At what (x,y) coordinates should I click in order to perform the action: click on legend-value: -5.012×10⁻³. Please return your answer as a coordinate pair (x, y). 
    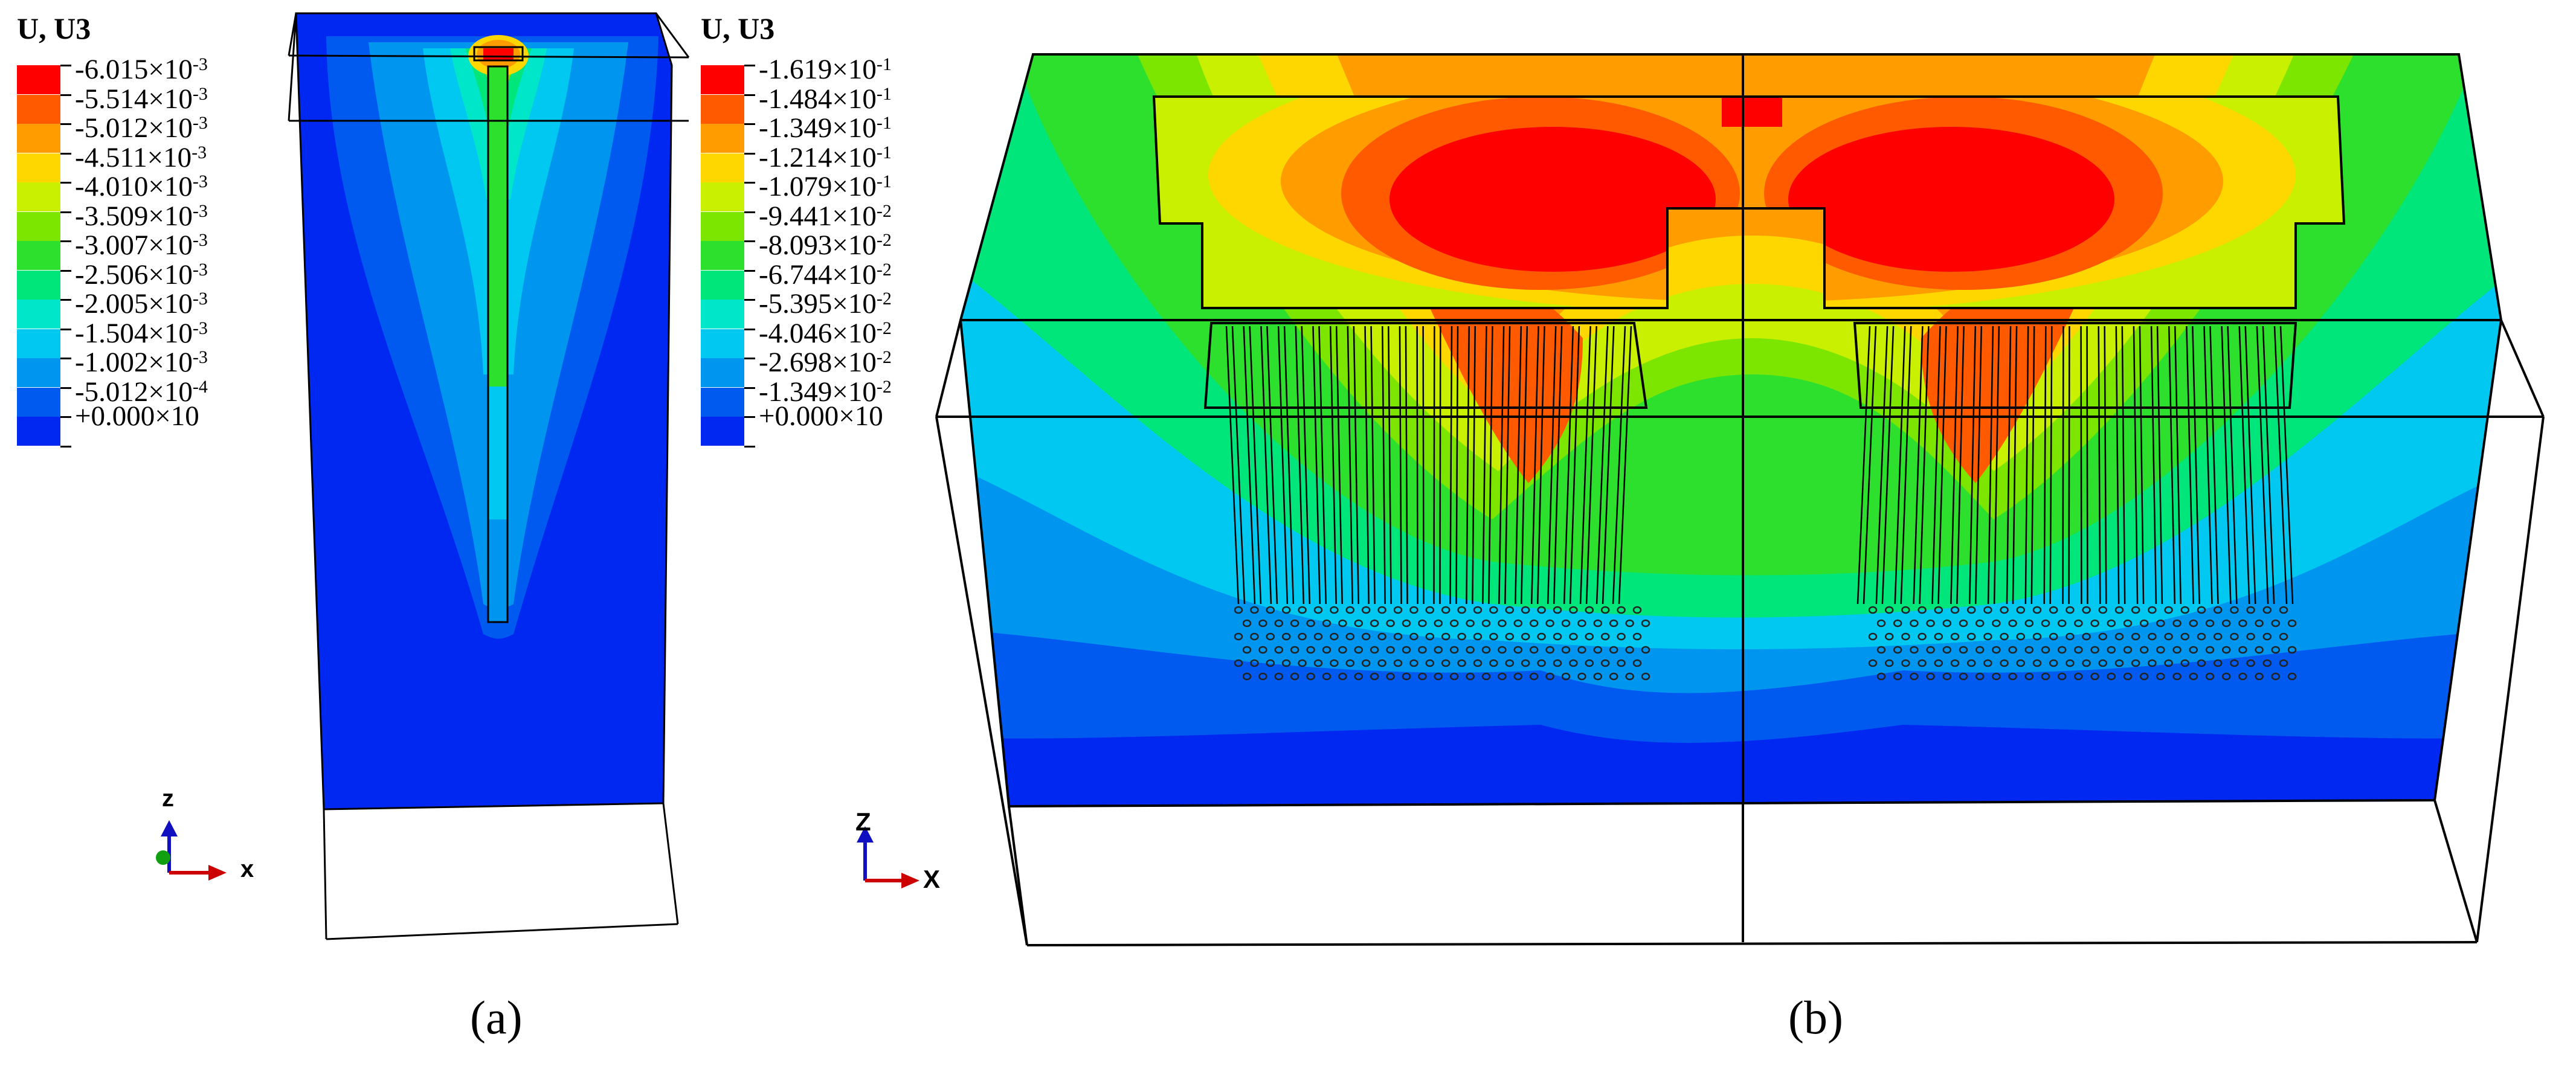
    Looking at the image, I should click on (141, 125).